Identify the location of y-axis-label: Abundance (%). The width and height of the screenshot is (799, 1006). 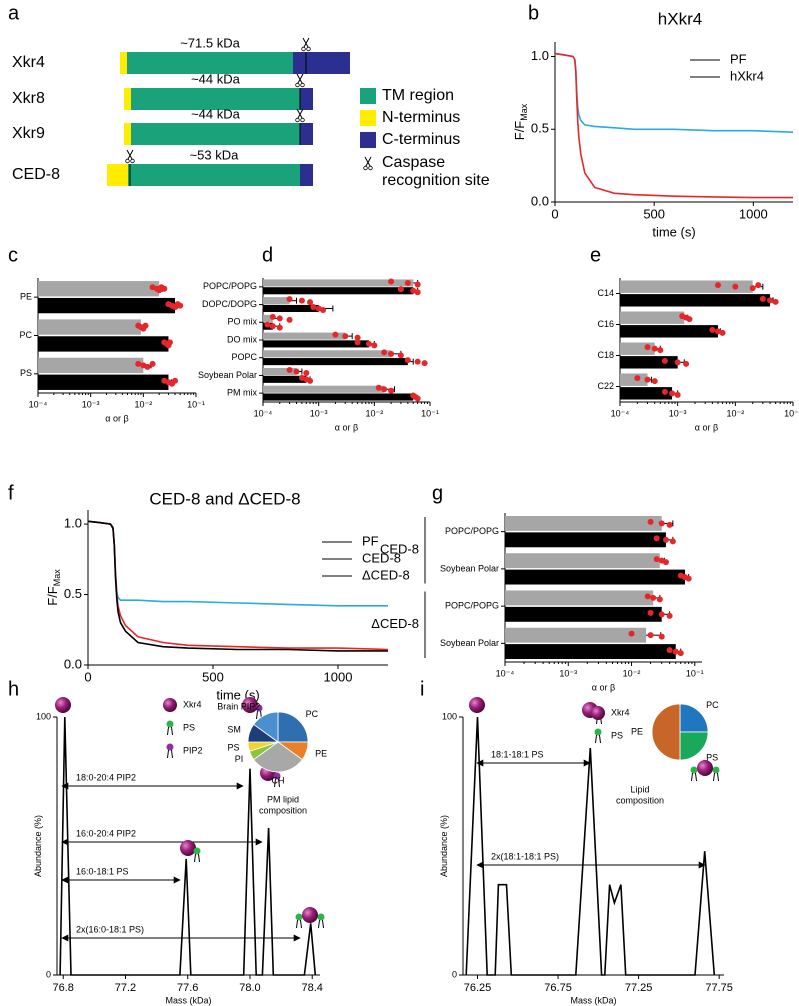
(444, 846).